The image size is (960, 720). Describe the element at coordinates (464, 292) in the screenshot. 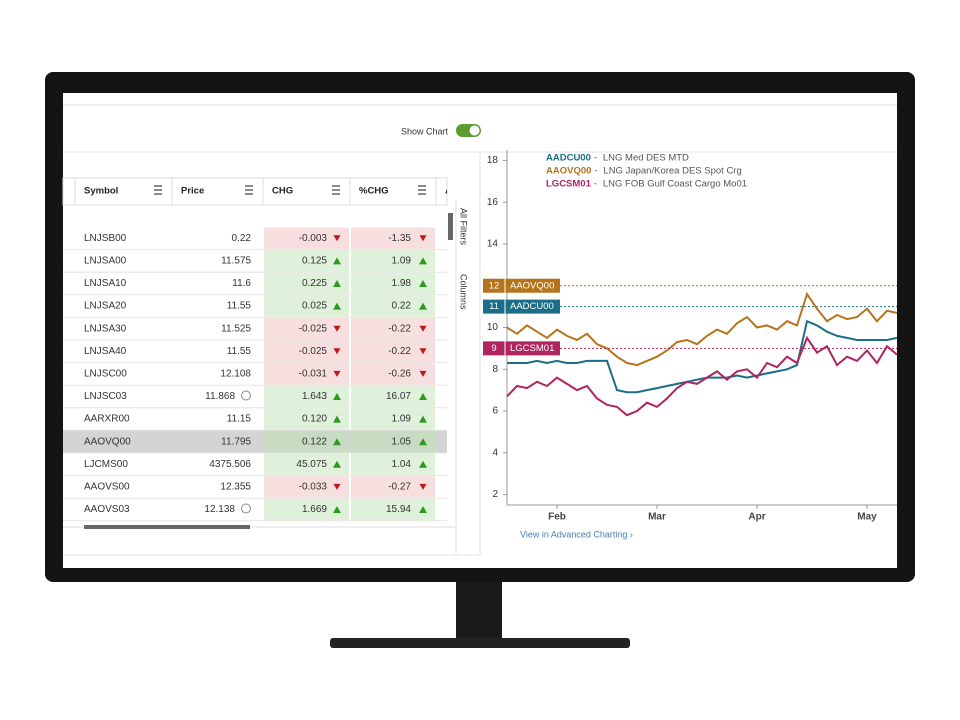

I see `side-tab: Columns` at that location.